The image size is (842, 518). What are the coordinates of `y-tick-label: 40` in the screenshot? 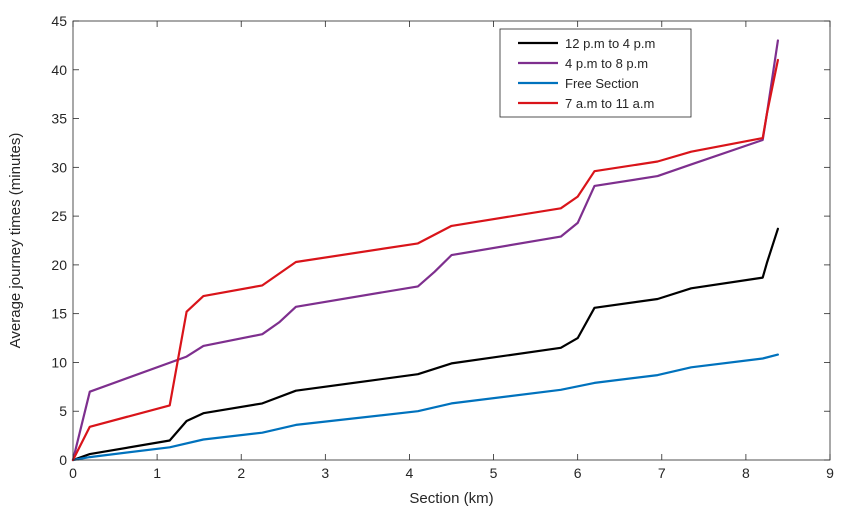 It's located at (59, 70).